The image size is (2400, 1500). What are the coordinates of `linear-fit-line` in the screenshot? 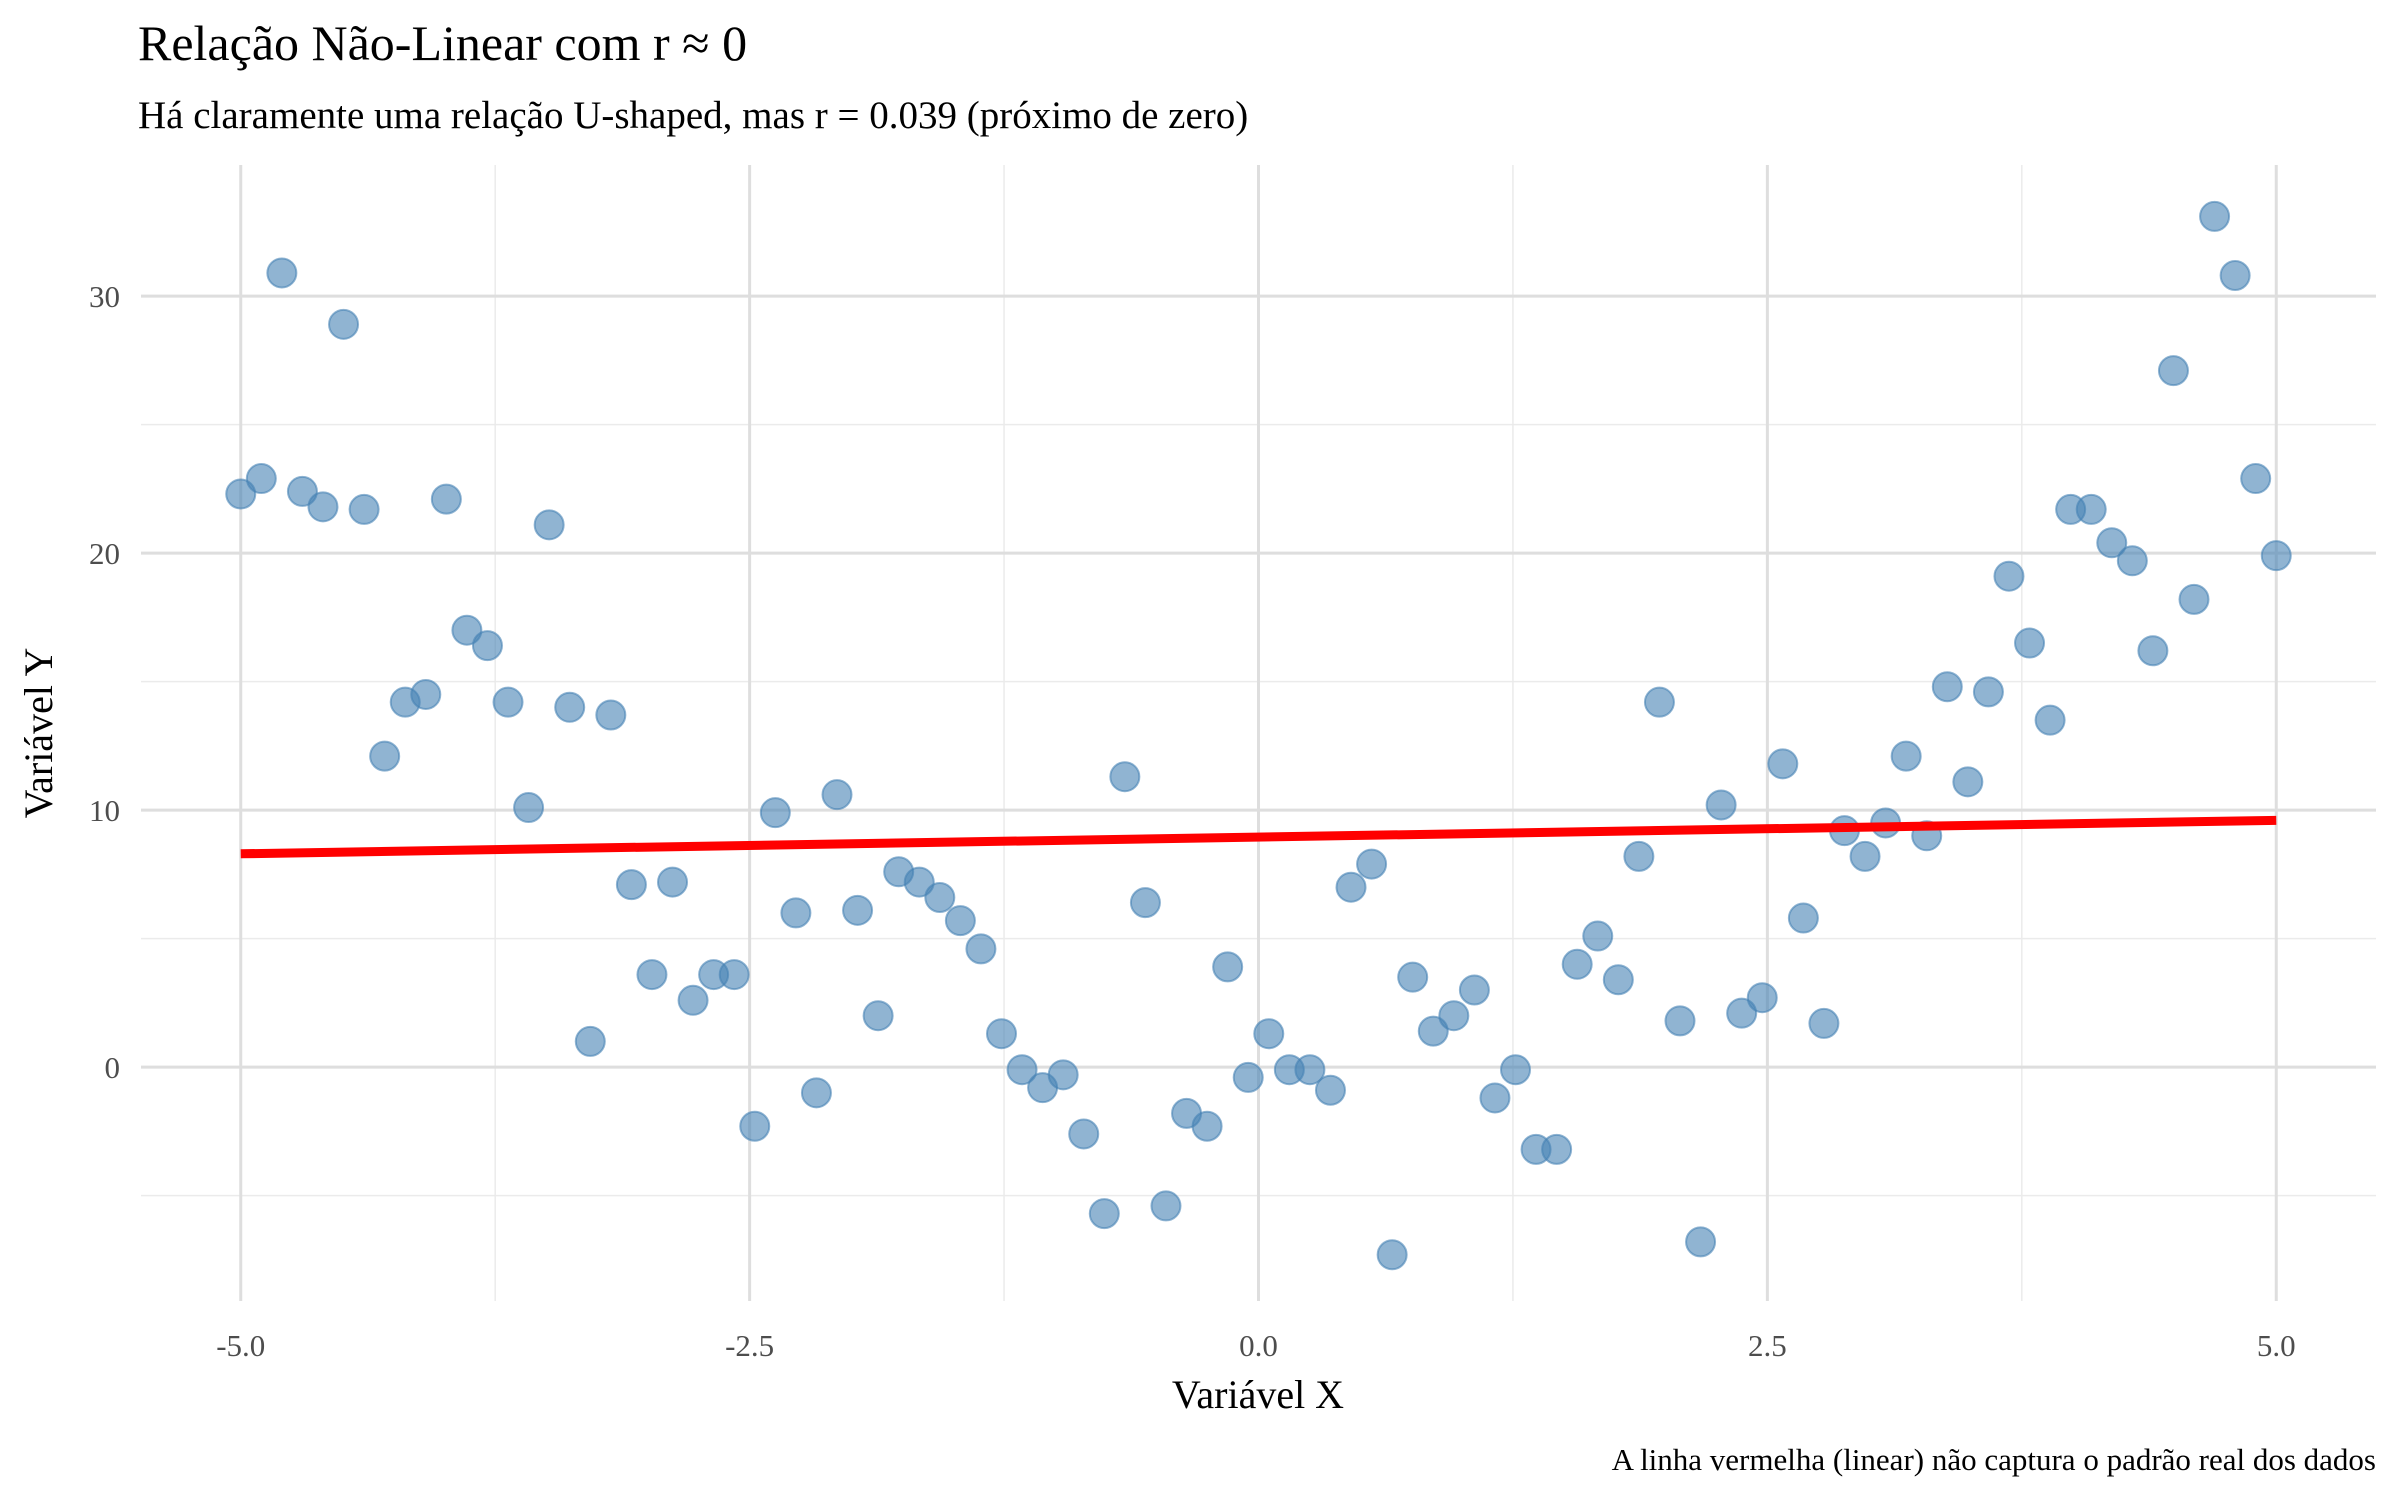 It's located at (1258, 837).